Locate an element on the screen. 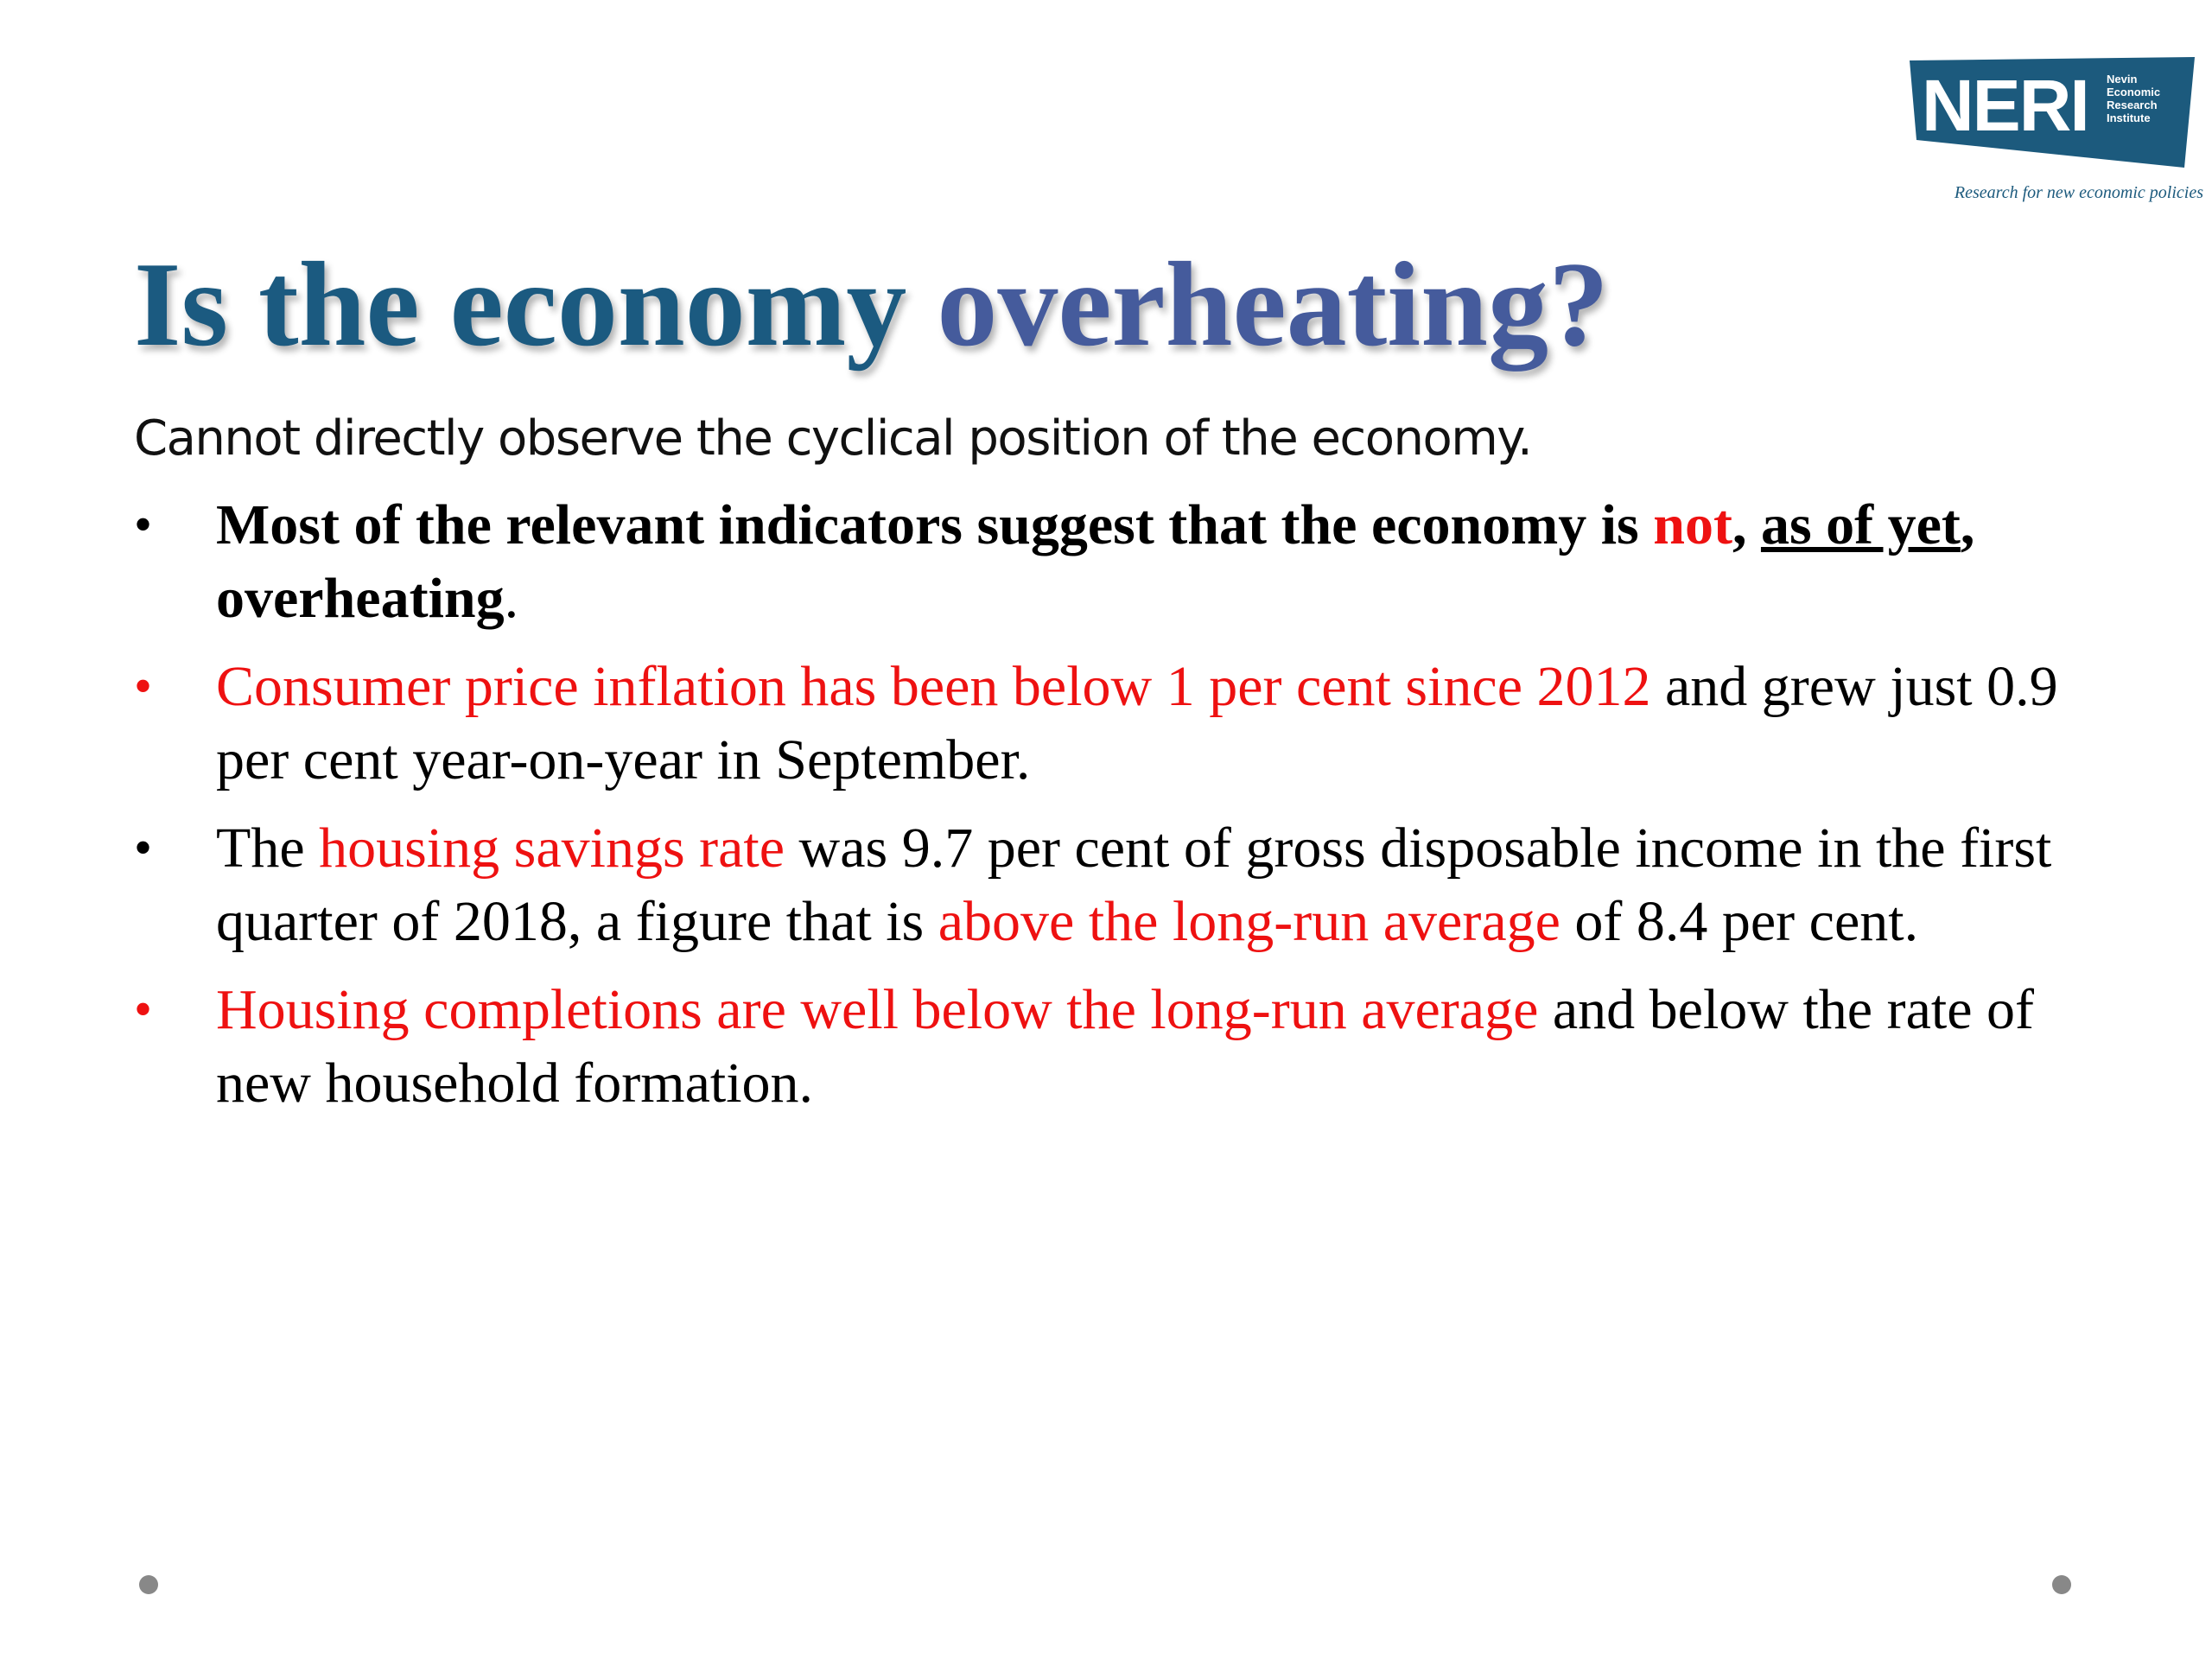  bullet-text-segment: housing savings rate is located at coordinates (552, 848).